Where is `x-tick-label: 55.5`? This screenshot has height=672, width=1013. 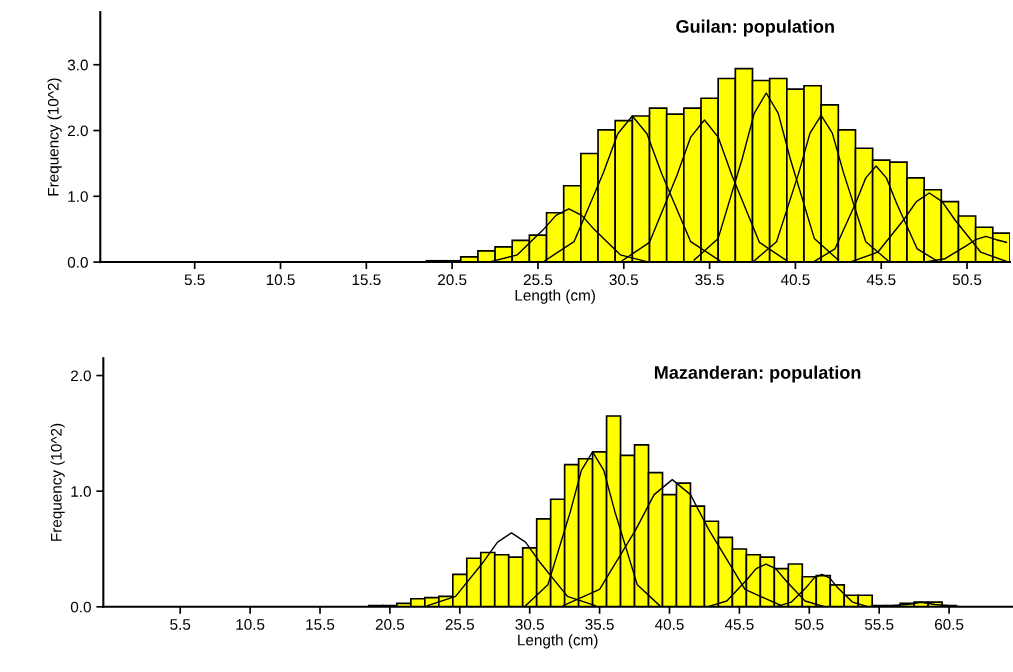 x-tick-label: 55.5 is located at coordinates (879, 624).